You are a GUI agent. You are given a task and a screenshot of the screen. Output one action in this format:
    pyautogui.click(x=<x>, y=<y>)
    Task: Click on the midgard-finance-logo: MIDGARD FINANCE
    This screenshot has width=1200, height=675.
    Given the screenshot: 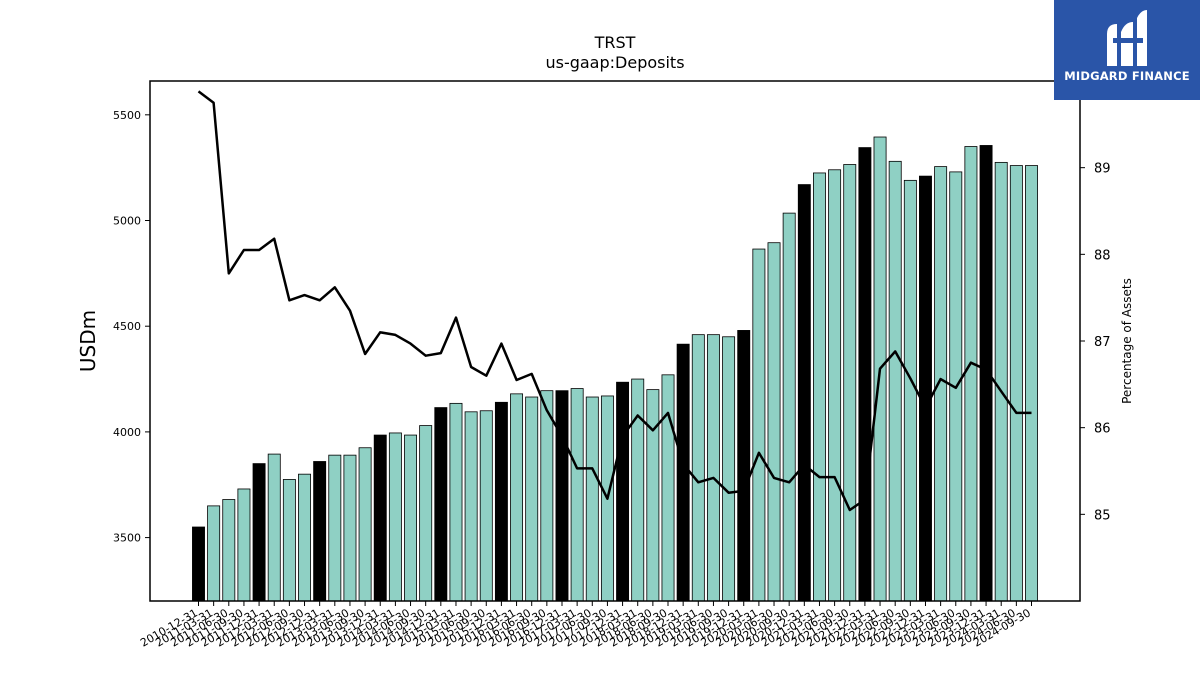 What is the action you would take?
    pyautogui.click(x=1127, y=50)
    